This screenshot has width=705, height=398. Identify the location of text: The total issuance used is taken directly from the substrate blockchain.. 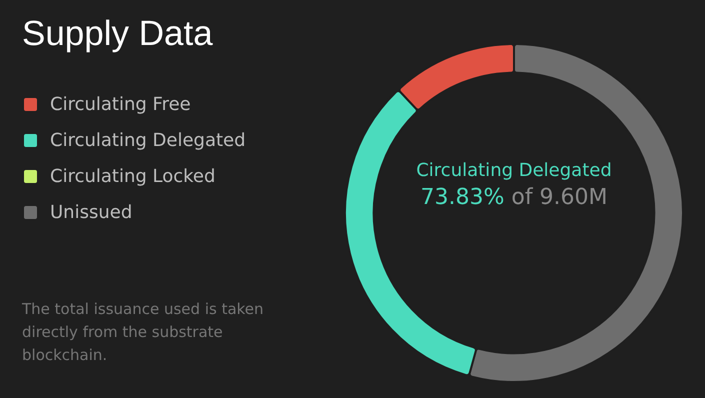
(143, 332).